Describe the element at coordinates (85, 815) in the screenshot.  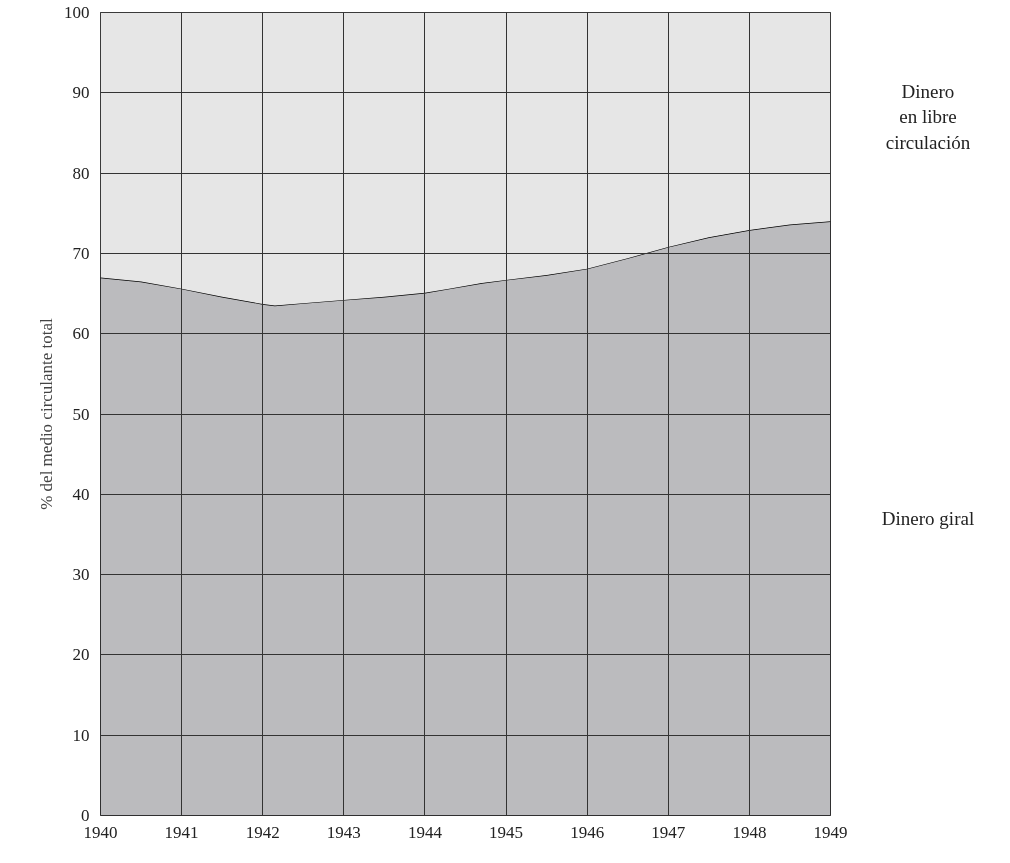
I see `y-tick-label: 0` at that location.